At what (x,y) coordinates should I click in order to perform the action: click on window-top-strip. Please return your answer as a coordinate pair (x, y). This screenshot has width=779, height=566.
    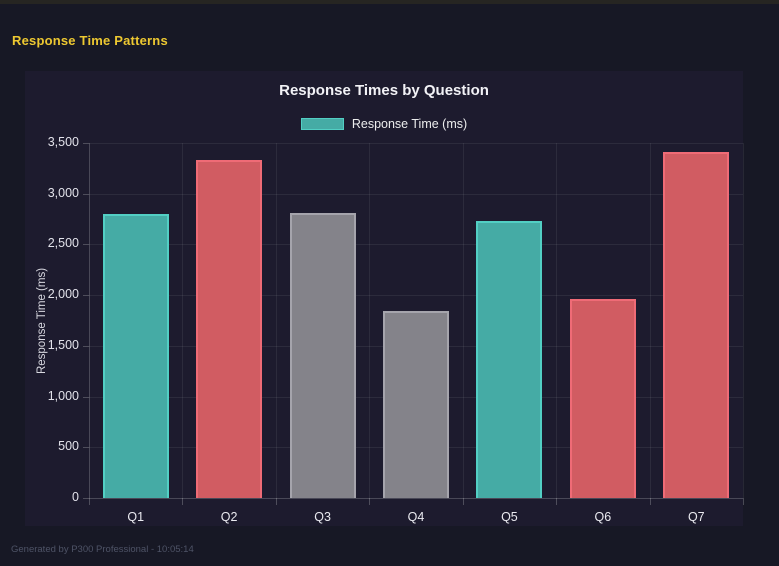
    Looking at the image, I should click on (389, 2).